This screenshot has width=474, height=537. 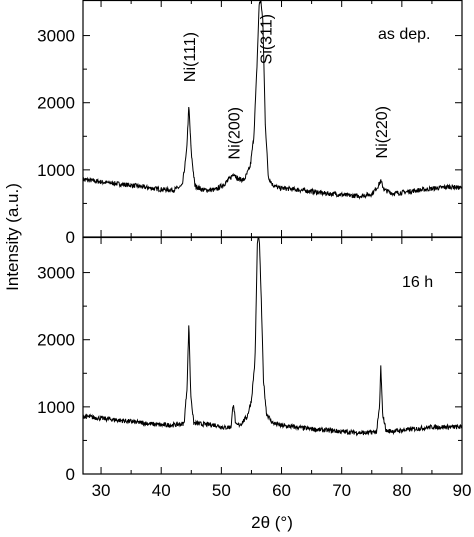 What do you see at coordinates (190, 57) in the screenshot?
I see `peak-label: Ni(111)` at bounding box center [190, 57].